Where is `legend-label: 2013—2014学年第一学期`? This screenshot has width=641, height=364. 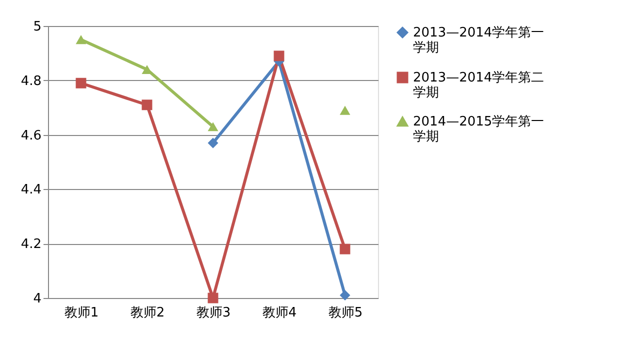
legend-label: 2013—2014学年第一学期 is located at coordinates (478, 41).